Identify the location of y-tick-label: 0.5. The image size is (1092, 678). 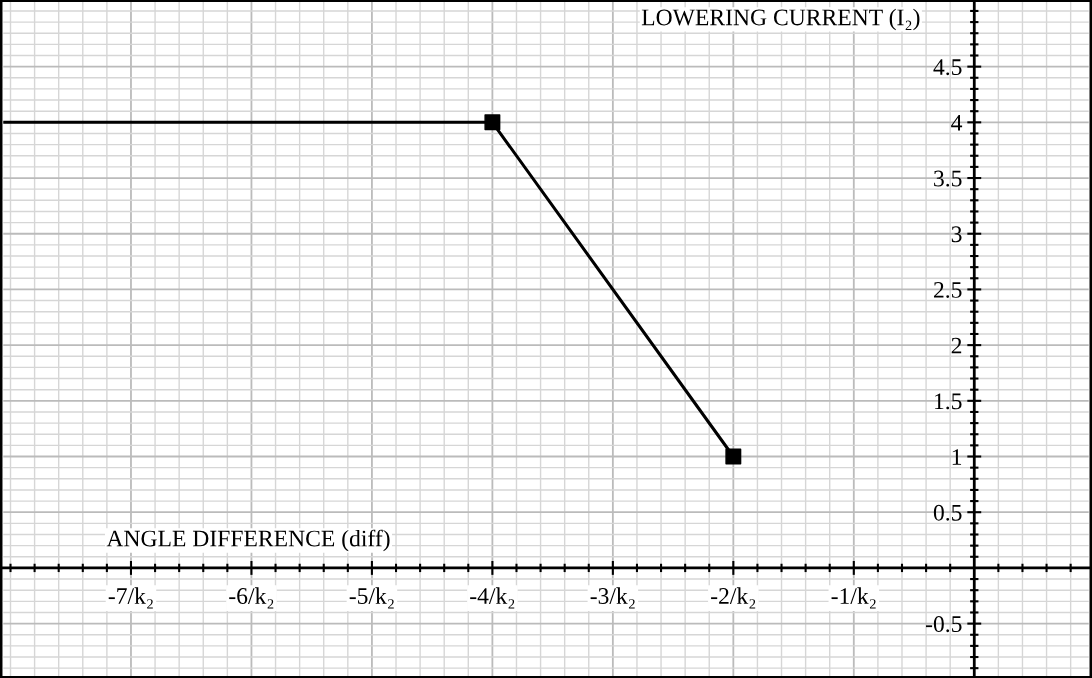
(947, 512).